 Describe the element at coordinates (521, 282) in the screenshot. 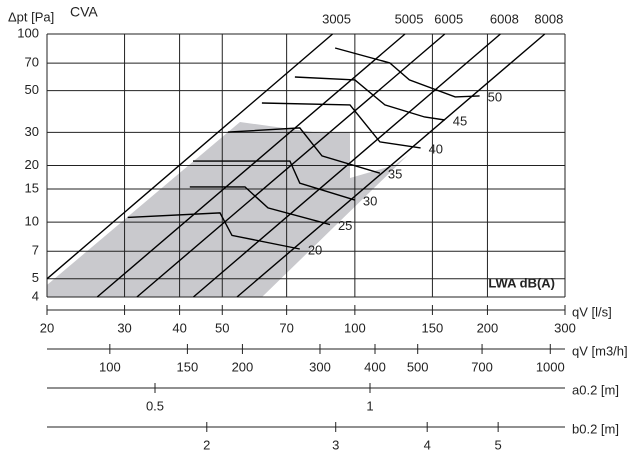

I see `annotation: LWA dB(A)` at that location.